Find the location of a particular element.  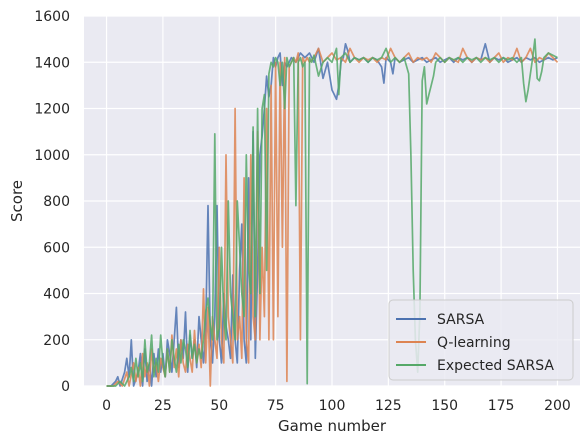

y-tick-label: 1400 is located at coordinates (52, 63).